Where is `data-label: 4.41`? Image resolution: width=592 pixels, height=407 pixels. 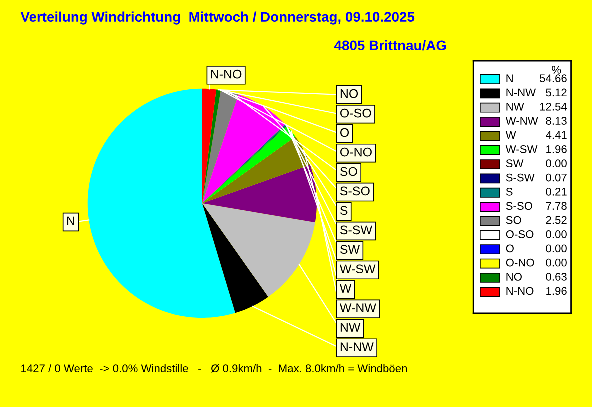
data-label: 4.41 is located at coordinates (556, 135).